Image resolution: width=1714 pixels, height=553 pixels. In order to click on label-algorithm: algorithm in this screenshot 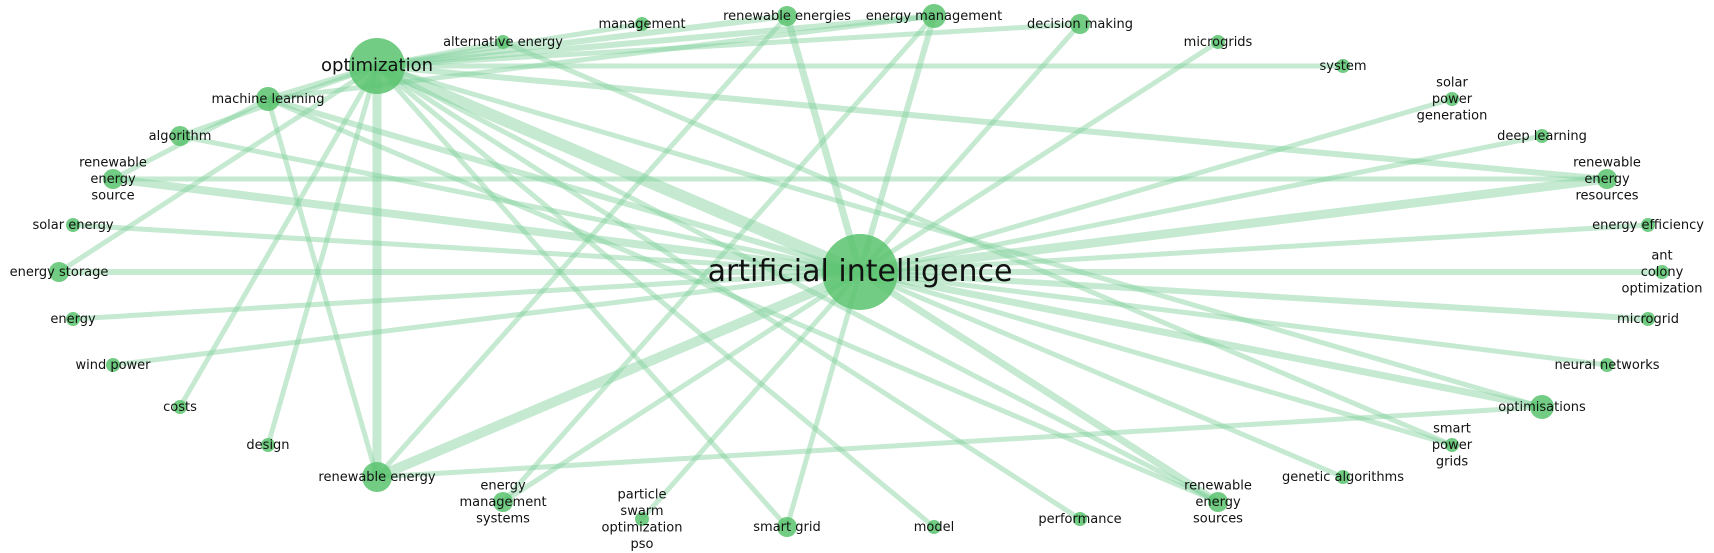, I will do `click(180, 136)`.